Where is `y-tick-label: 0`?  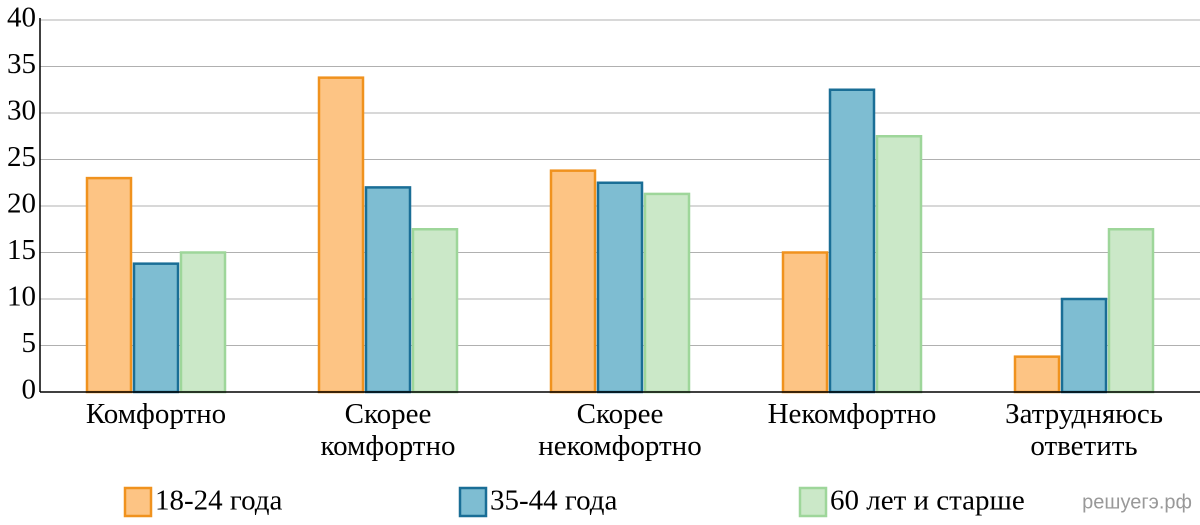
y-tick-label: 0 is located at coordinates (29, 390).